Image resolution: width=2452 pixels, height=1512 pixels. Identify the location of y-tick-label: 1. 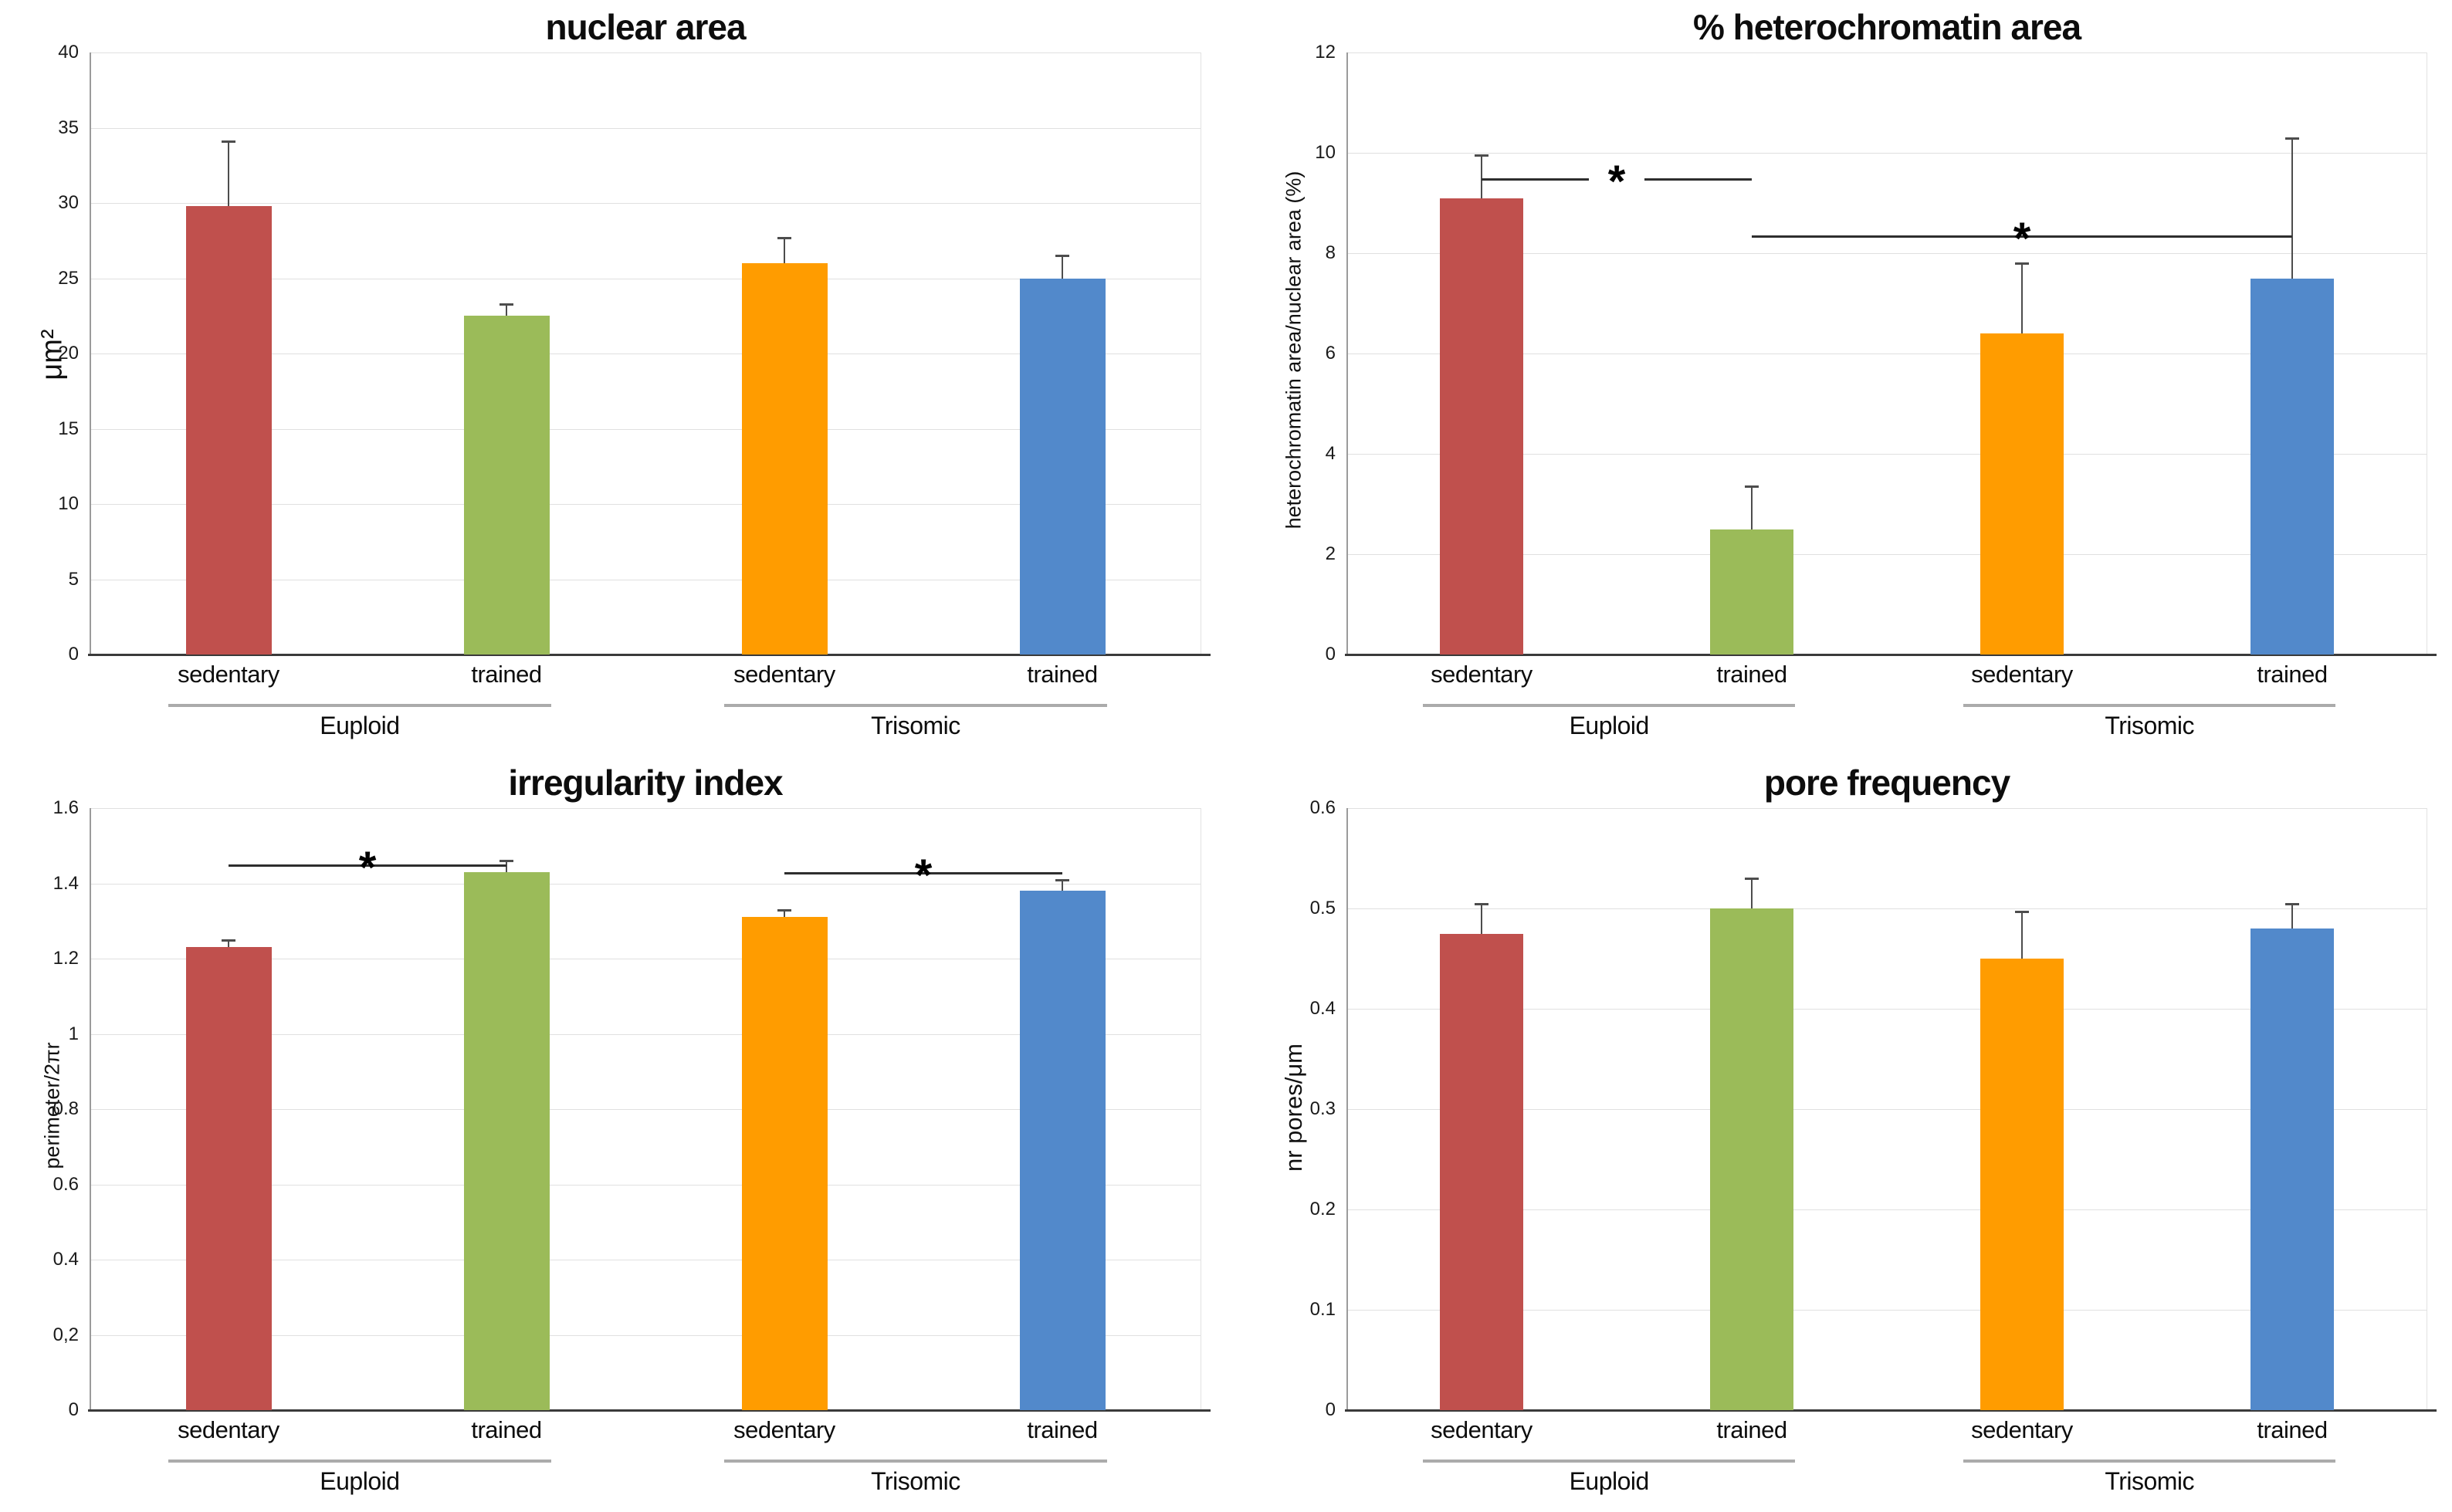
(73, 1033).